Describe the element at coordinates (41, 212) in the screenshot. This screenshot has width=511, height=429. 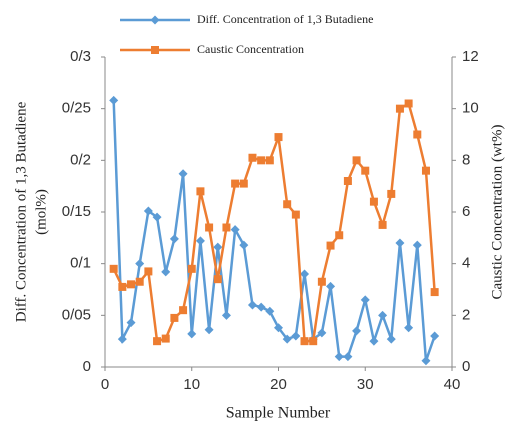
I see `y-axis-label: (mol%)` at that location.